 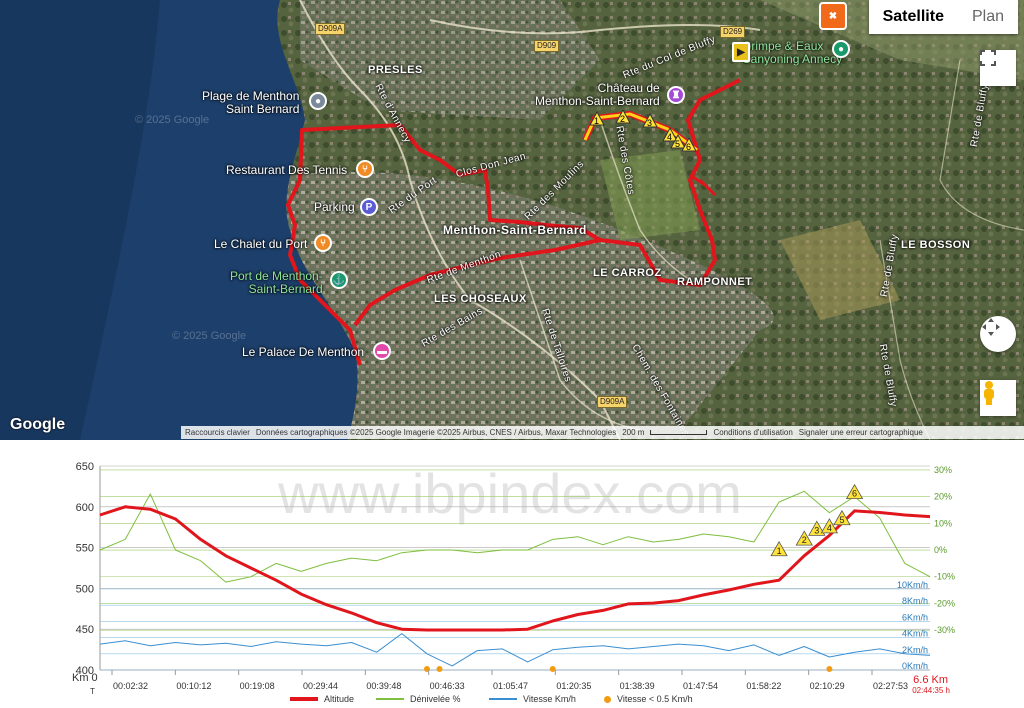 I want to click on start-flag-icon: ✖, so click(x=833, y=16).